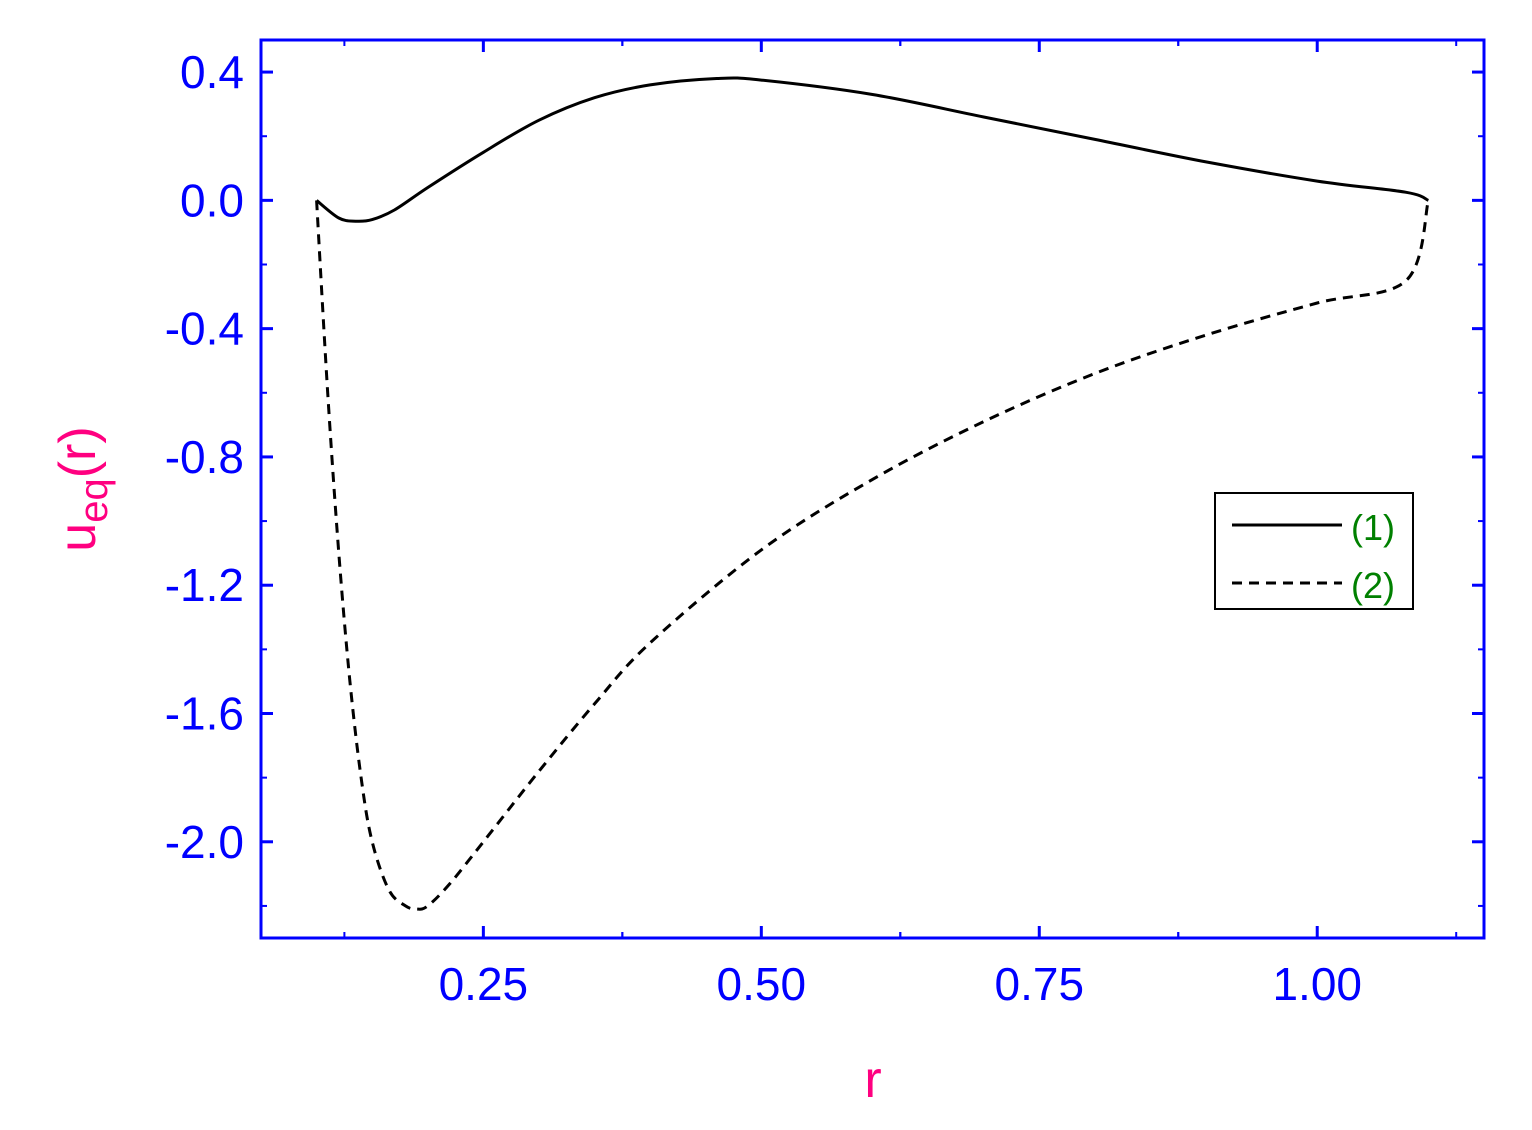 The width and height of the screenshot is (1532, 1130). What do you see at coordinates (204, 714) in the screenshot?
I see `y-tick-label: -1.6` at bounding box center [204, 714].